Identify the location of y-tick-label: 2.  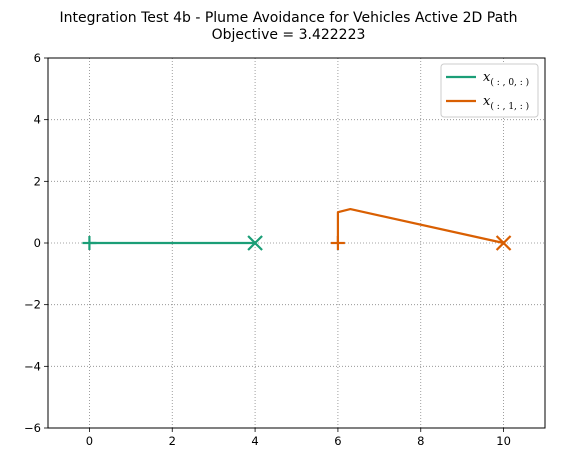
(37, 181).